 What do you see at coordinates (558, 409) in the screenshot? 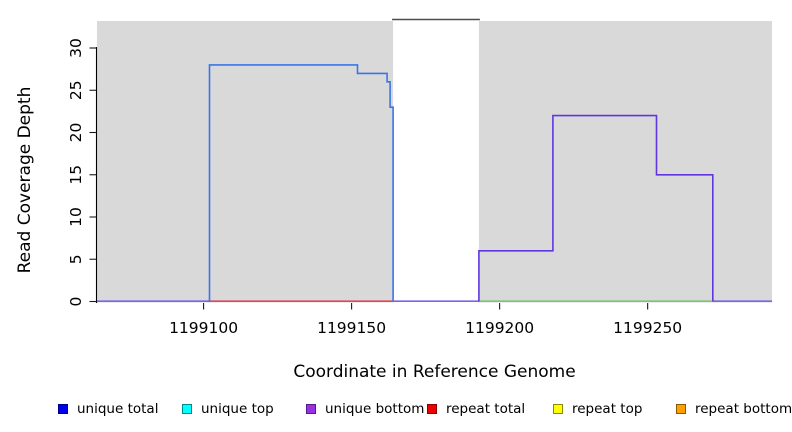
I see `legend-swatch-repeat-top` at bounding box center [558, 409].